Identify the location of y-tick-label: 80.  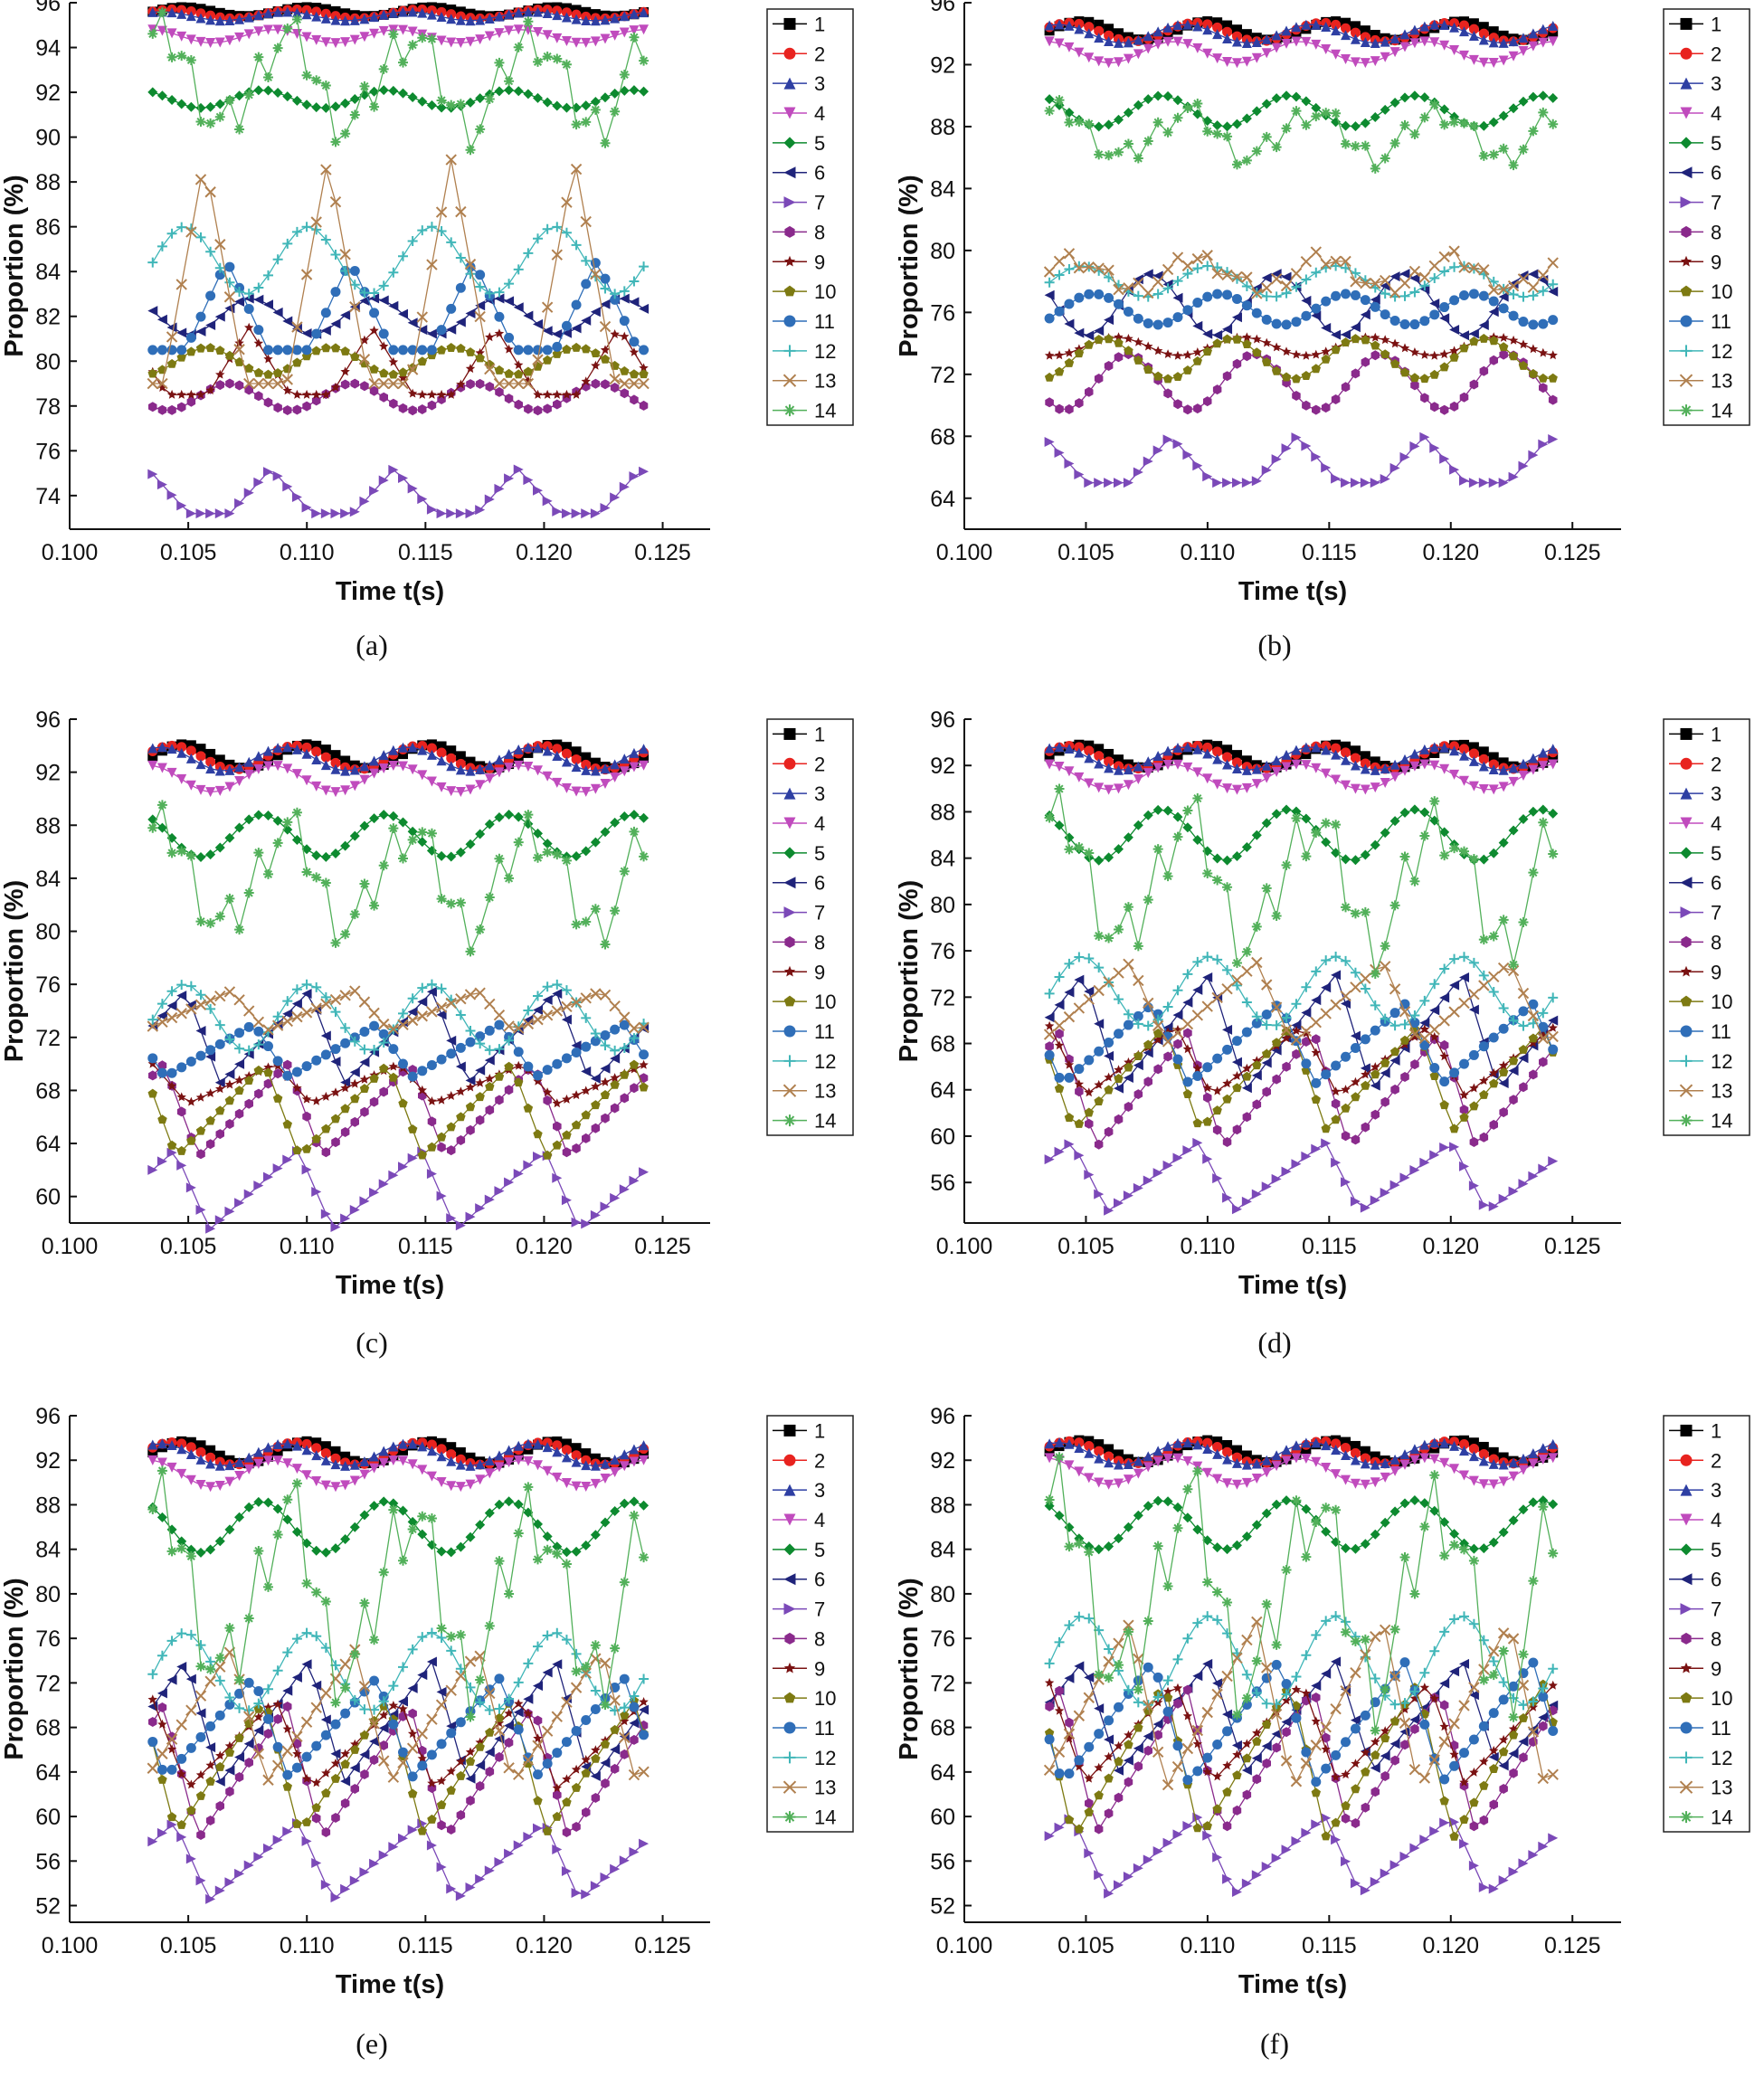
(48, 1595).